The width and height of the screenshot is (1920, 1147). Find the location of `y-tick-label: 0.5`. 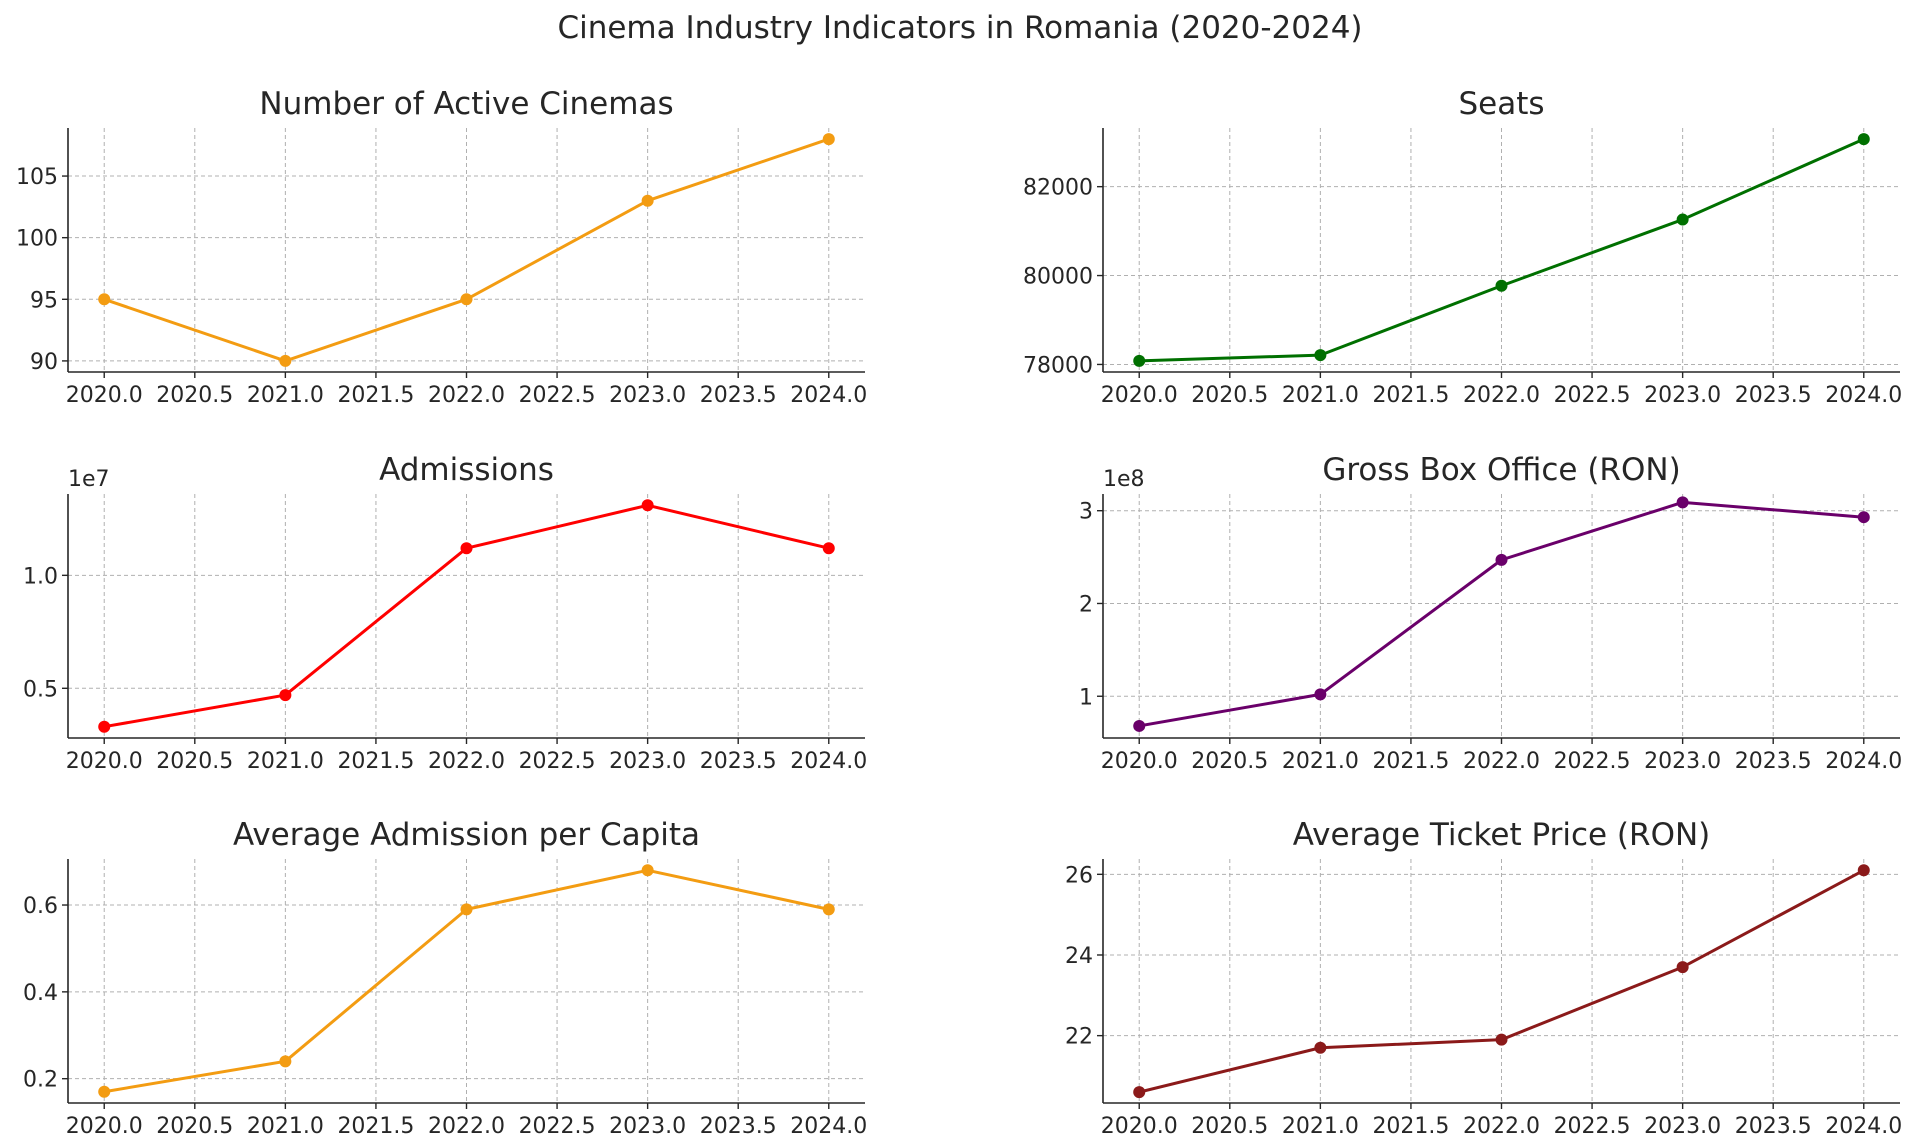

y-tick-label: 0.5 is located at coordinates (40, 689).